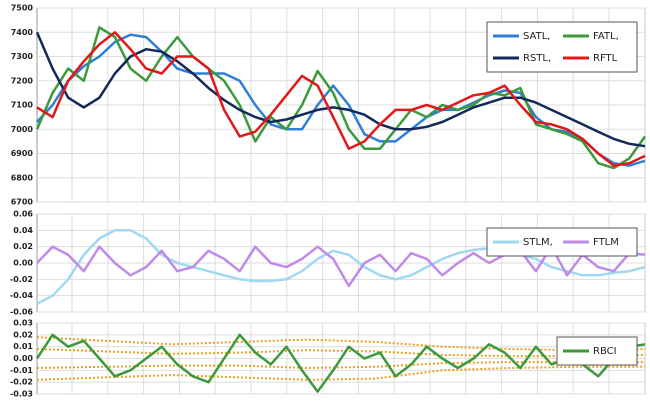  Describe the element at coordinates (606, 36) in the screenshot. I see `legend-label: FATL,` at that location.